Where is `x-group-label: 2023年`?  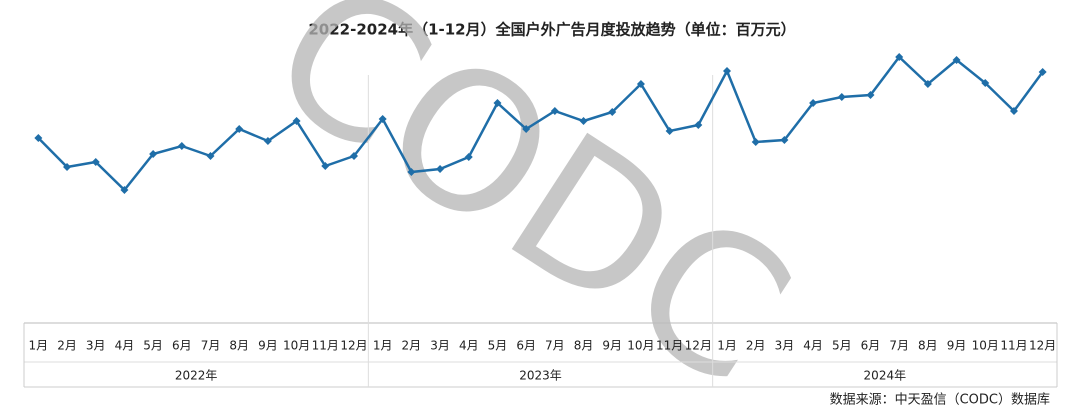 x-group-label: 2023年 is located at coordinates (540, 376).